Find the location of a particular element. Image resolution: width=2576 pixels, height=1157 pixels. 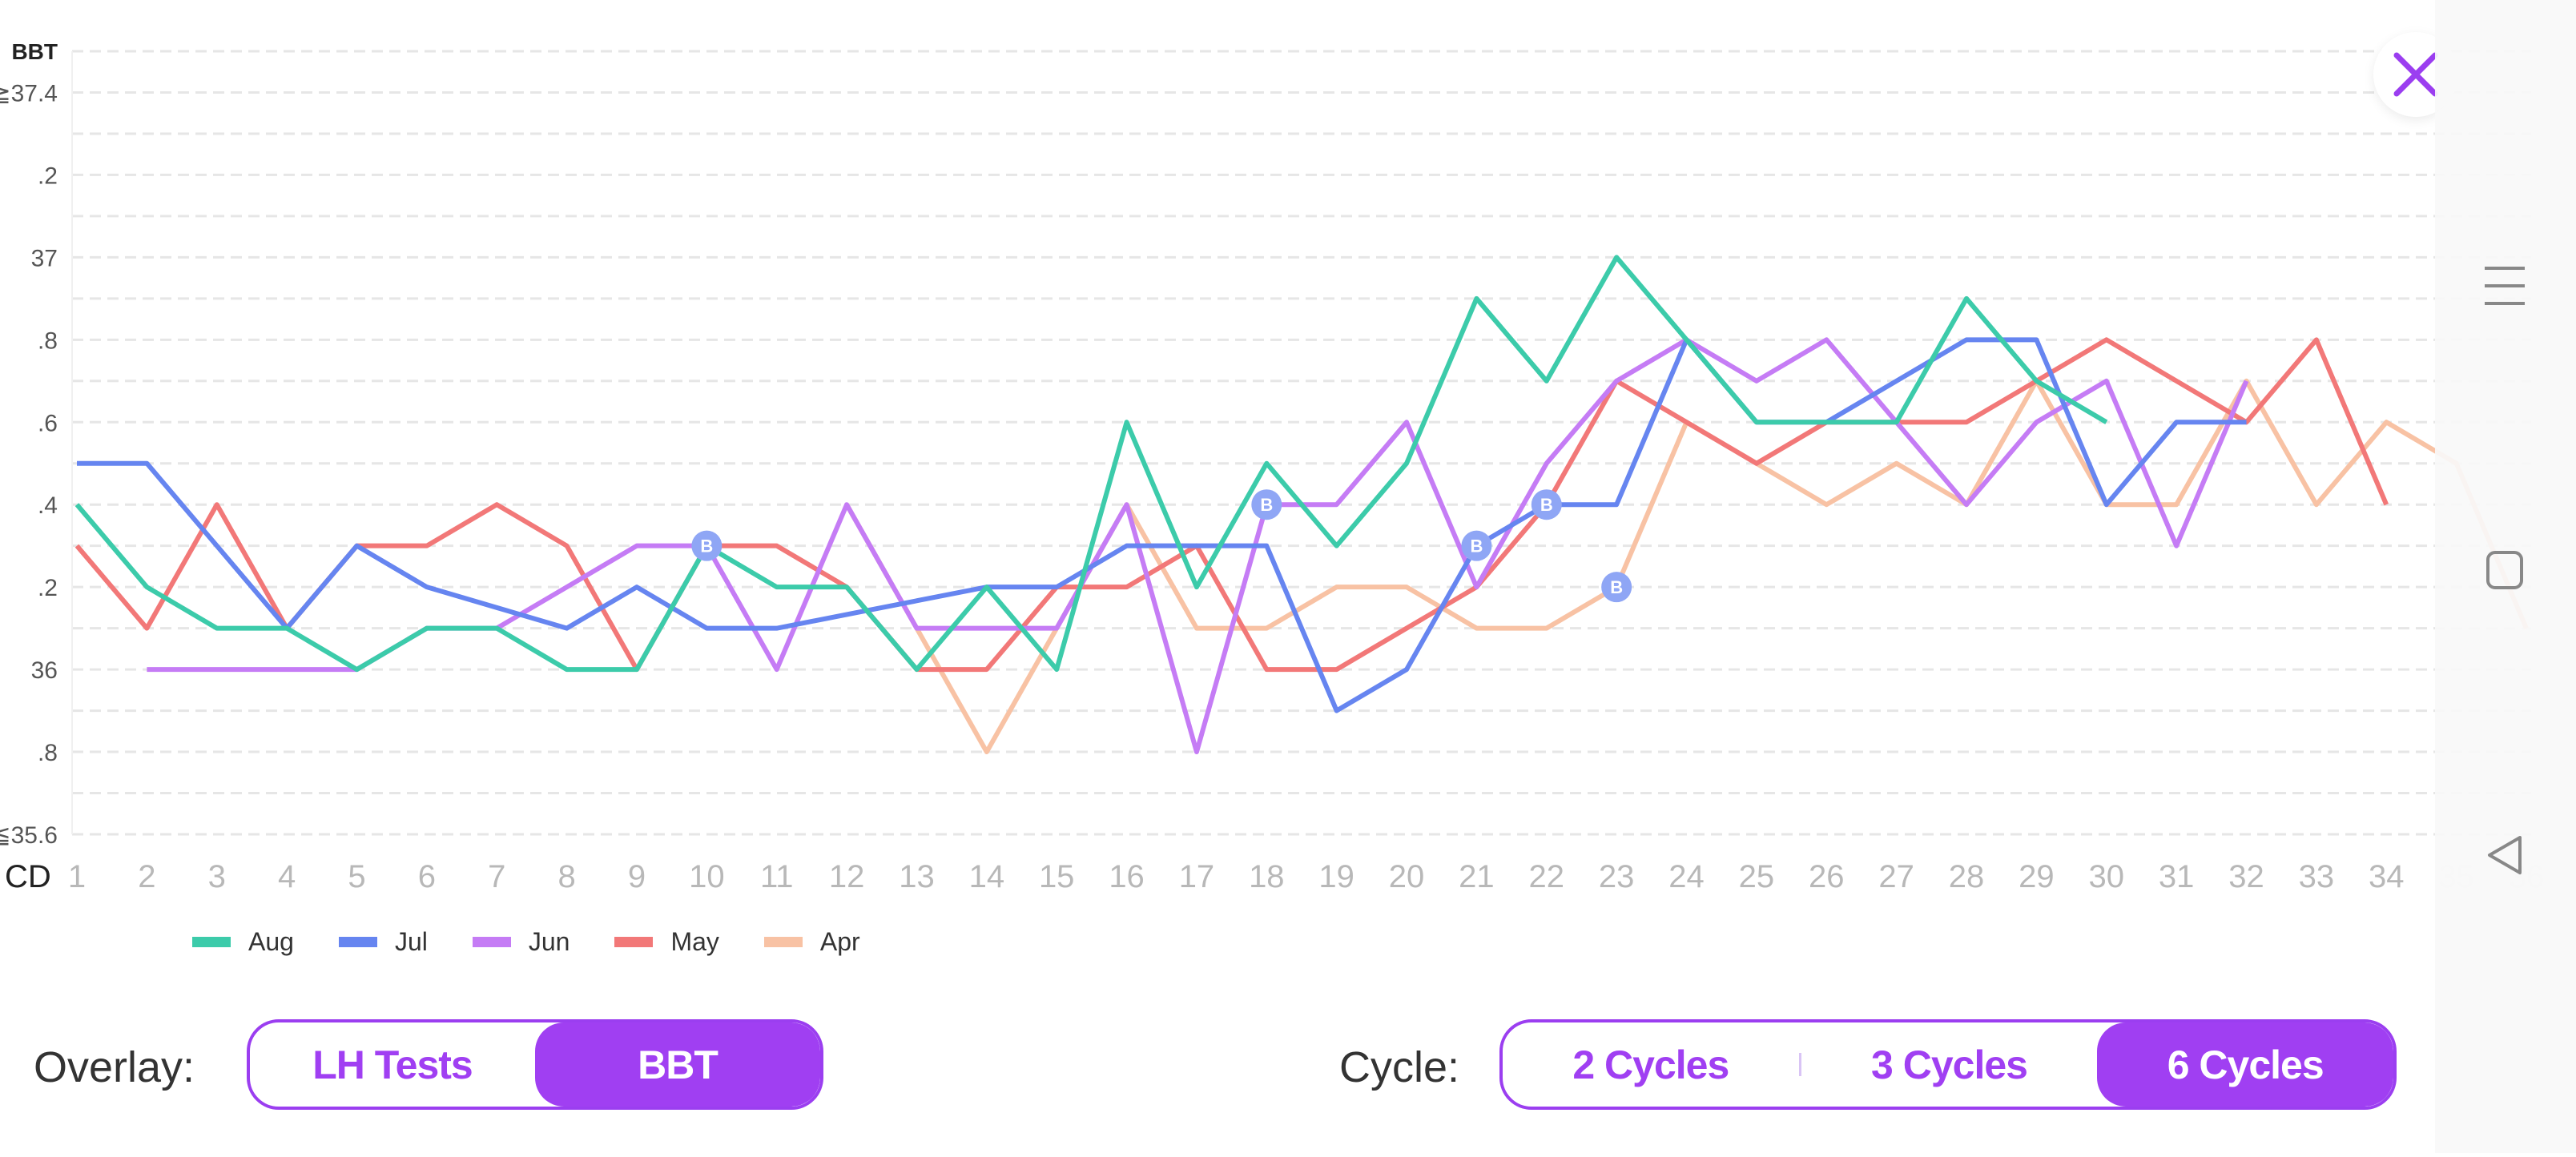

legend-label: Aug is located at coordinates (271, 942).